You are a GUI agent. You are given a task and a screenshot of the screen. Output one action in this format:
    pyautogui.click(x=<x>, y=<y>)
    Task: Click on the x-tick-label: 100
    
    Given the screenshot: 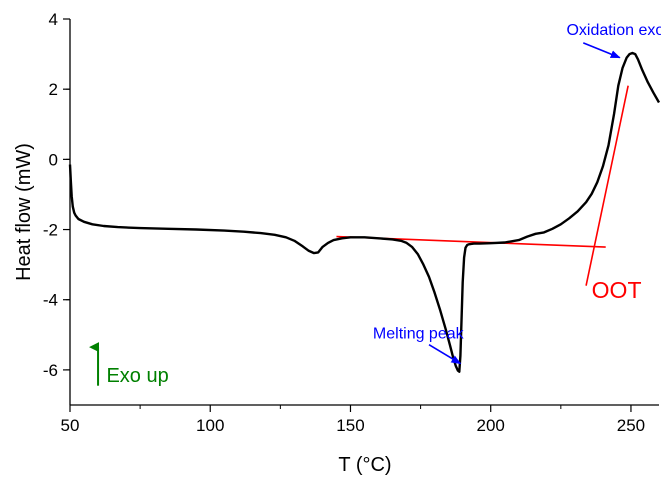 What is the action you would take?
    pyautogui.click(x=210, y=425)
    